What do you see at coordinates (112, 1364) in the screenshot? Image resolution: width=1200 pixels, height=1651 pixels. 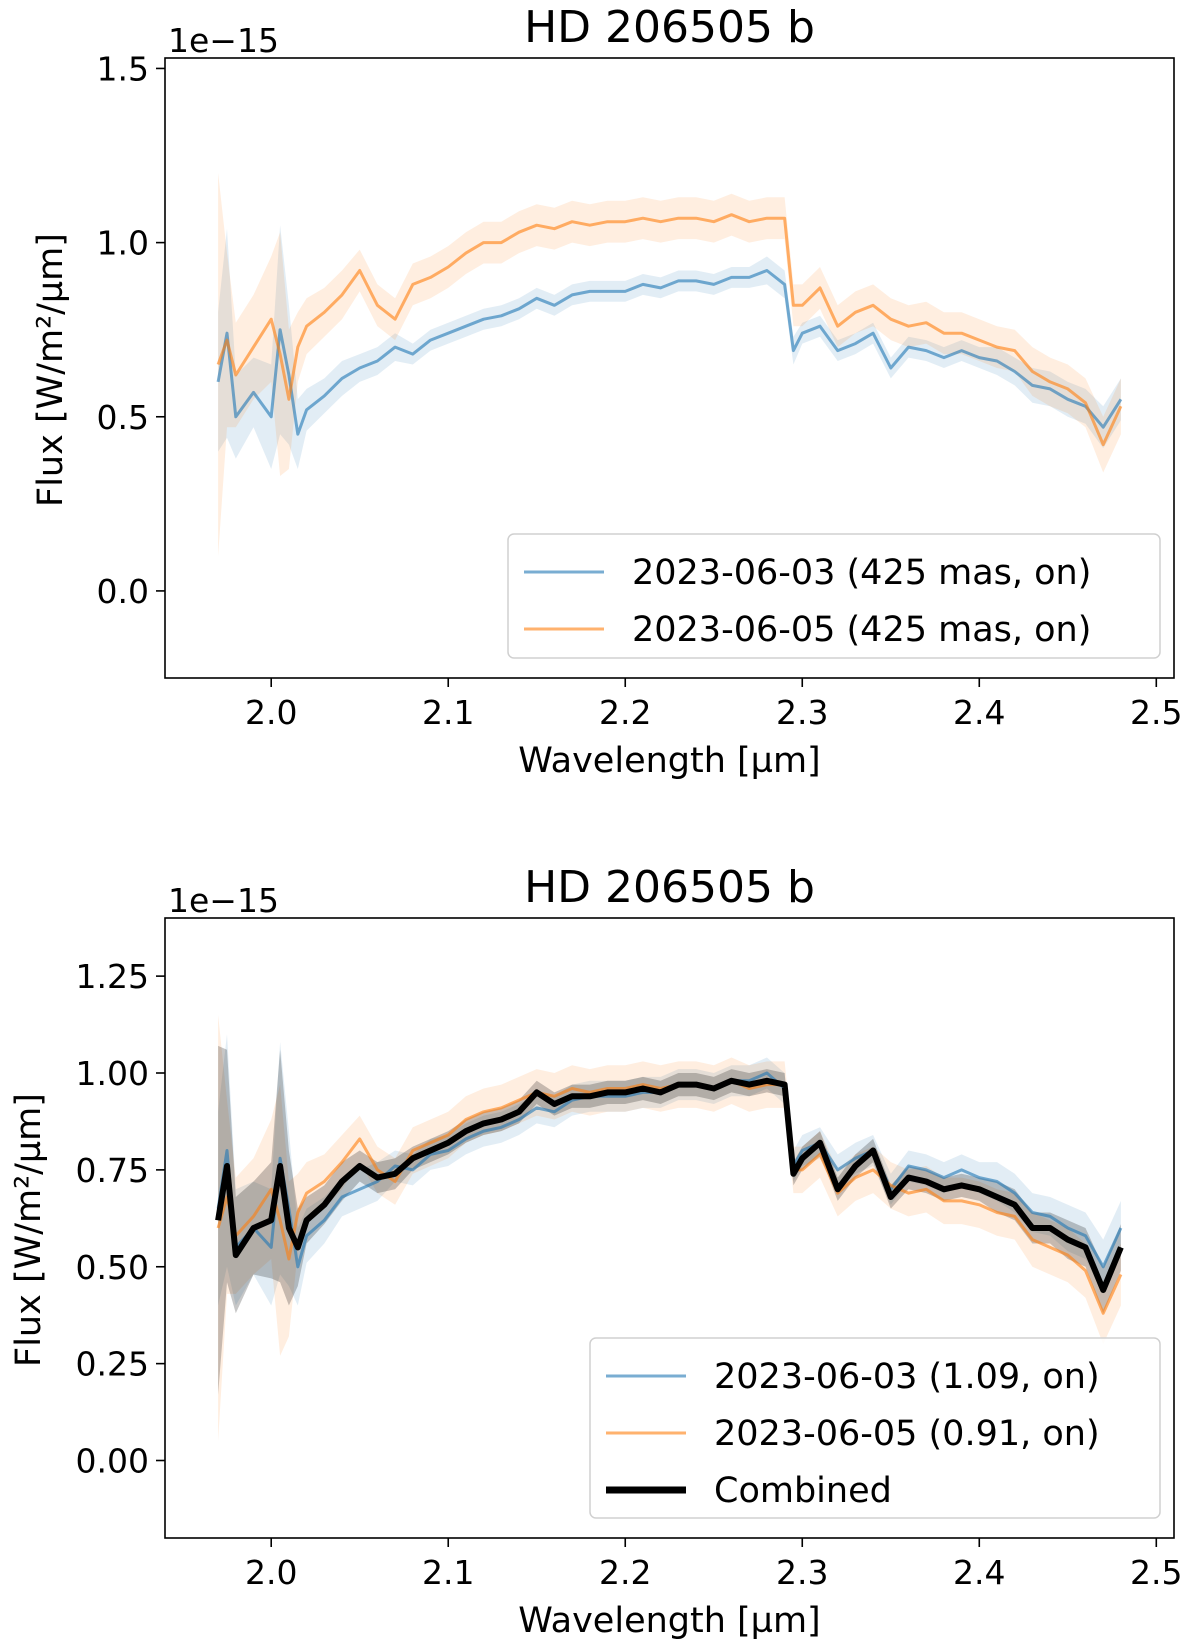 I see `y-tick-label: 0.25` at bounding box center [112, 1364].